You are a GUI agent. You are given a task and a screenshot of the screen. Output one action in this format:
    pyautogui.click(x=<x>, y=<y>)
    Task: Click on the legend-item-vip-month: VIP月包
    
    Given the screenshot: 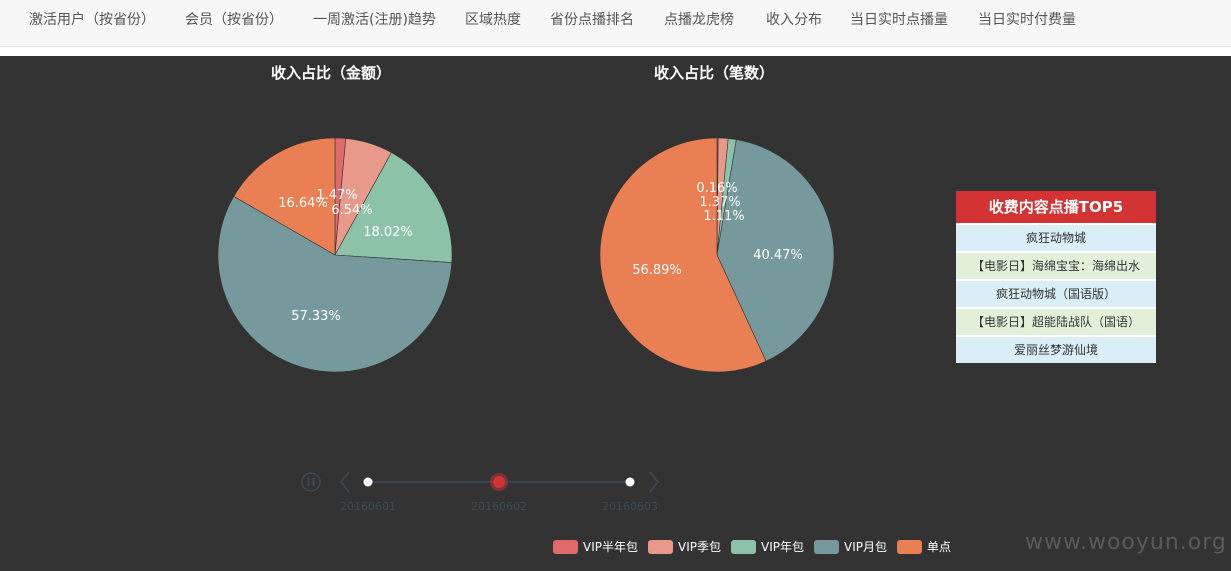 What is the action you would take?
    pyautogui.click(x=850, y=547)
    